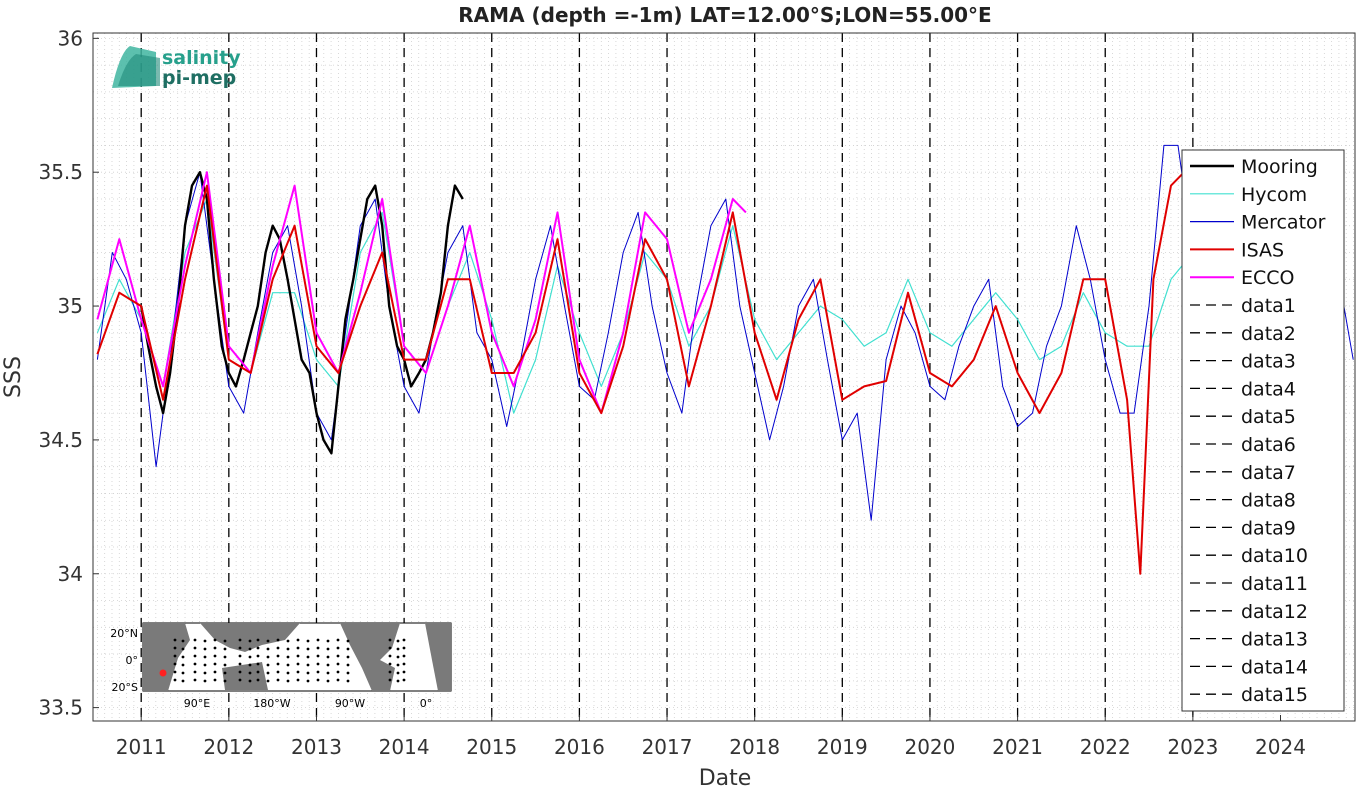 The height and width of the screenshot is (790, 1358). What do you see at coordinates (1268, 306) in the screenshot?
I see `legend-label: data1` at bounding box center [1268, 306].